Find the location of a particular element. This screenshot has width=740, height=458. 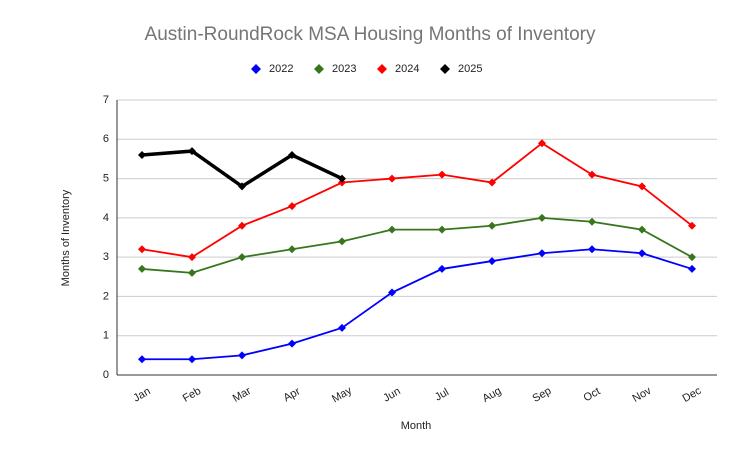

x-tick-label: Jul is located at coordinates (442, 394).